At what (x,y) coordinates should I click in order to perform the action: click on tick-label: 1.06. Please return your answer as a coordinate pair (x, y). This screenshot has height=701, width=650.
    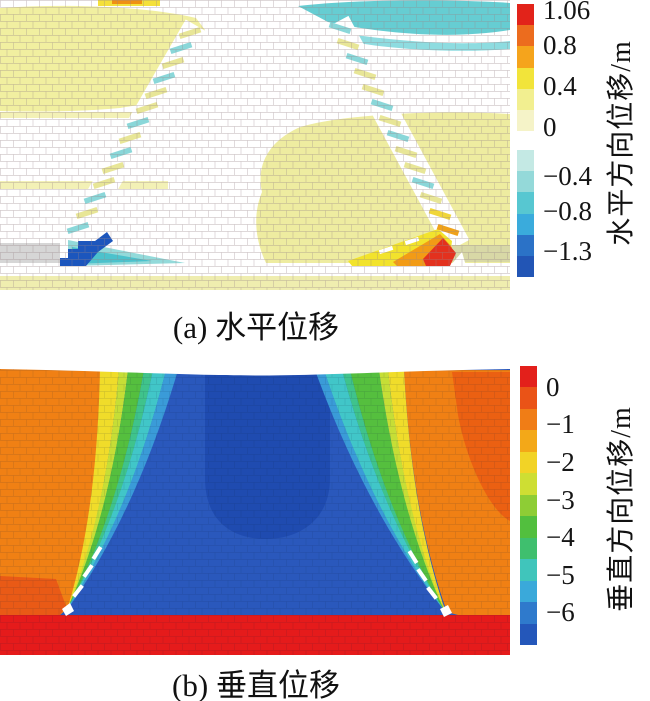
    Looking at the image, I should click on (567, 12).